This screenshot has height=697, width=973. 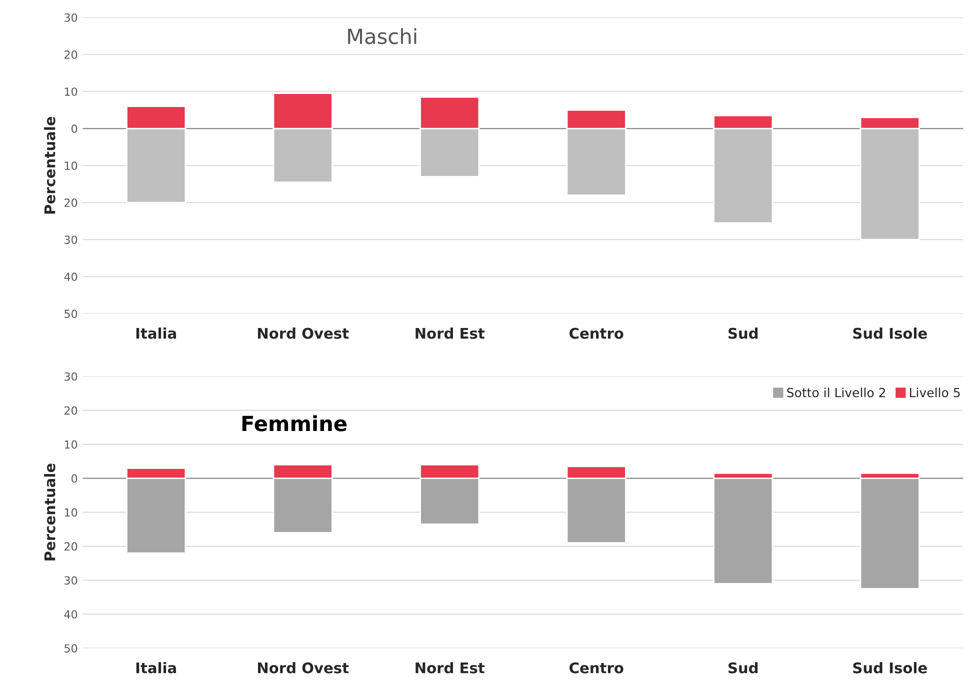 What do you see at coordinates (382, 36) in the screenshot?
I see `chart-title: Maschi` at bounding box center [382, 36].